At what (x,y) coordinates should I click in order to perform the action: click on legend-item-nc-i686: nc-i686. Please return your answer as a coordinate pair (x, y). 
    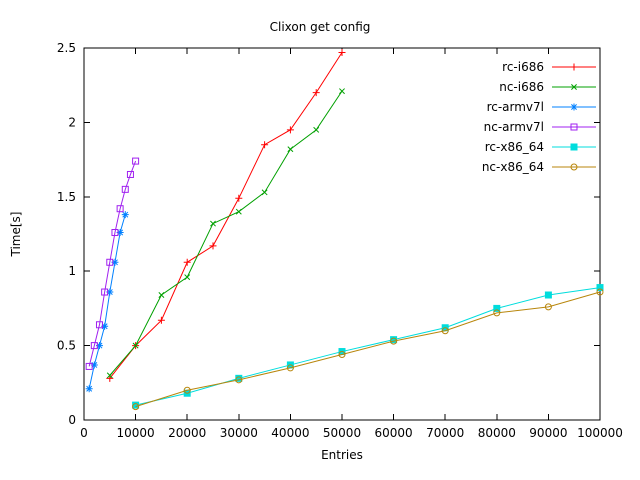
    Looking at the image, I should click on (547, 87).